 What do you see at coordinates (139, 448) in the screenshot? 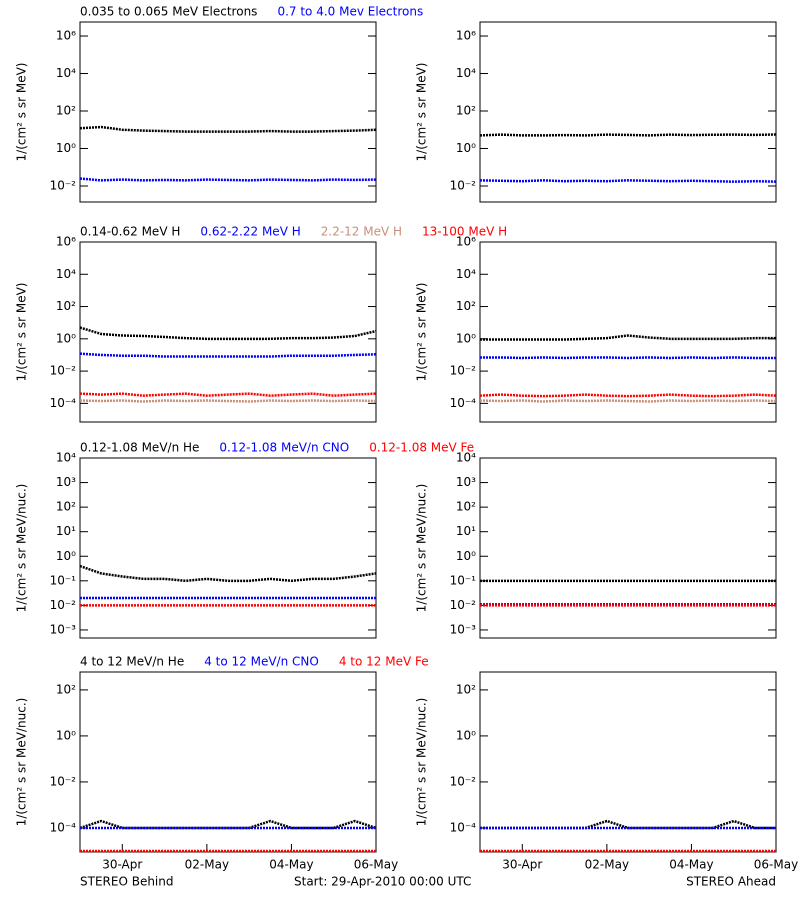
I see `legend-entry: 0.12-1.08 MeV/n He` at bounding box center [139, 448].